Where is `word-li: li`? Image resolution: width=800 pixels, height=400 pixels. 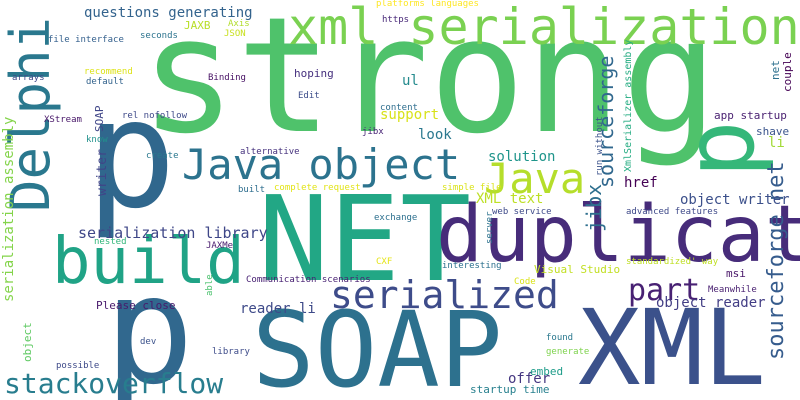 word-li: li is located at coordinates (776, 143).